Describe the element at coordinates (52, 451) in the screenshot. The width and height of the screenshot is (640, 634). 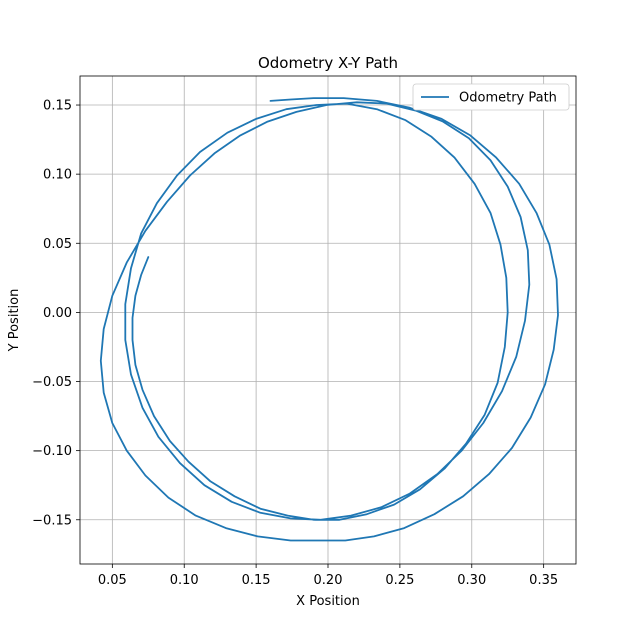
I see `y-tick-label: −0.10` at that location.